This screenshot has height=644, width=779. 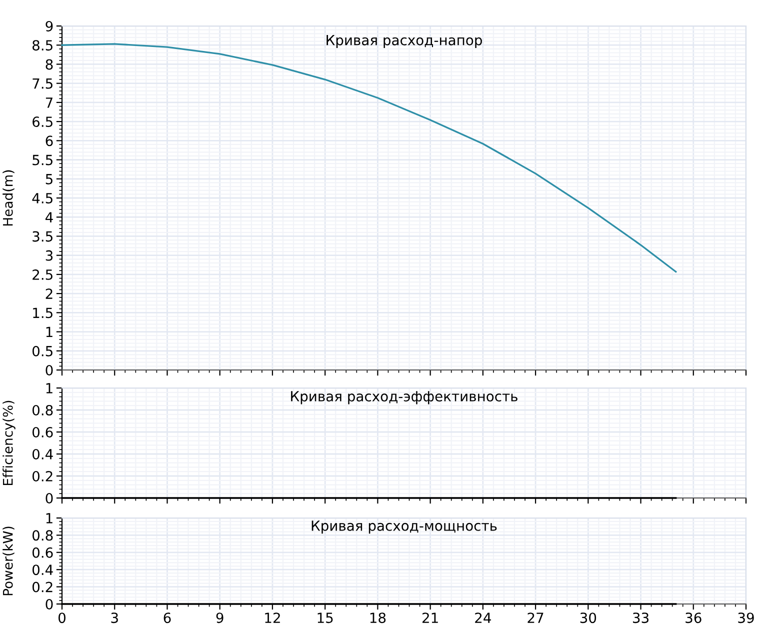 What do you see at coordinates (49, 255) in the screenshot?
I see `y-tick-label: 3` at bounding box center [49, 255].